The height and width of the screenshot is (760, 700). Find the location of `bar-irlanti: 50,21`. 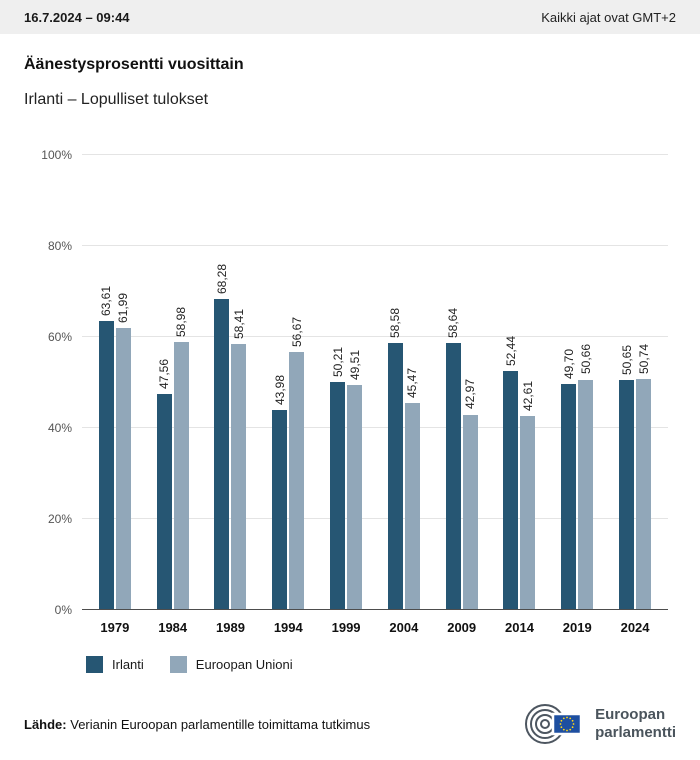

bar-irlanti: 50,21 is located at coordinates (338, 478).